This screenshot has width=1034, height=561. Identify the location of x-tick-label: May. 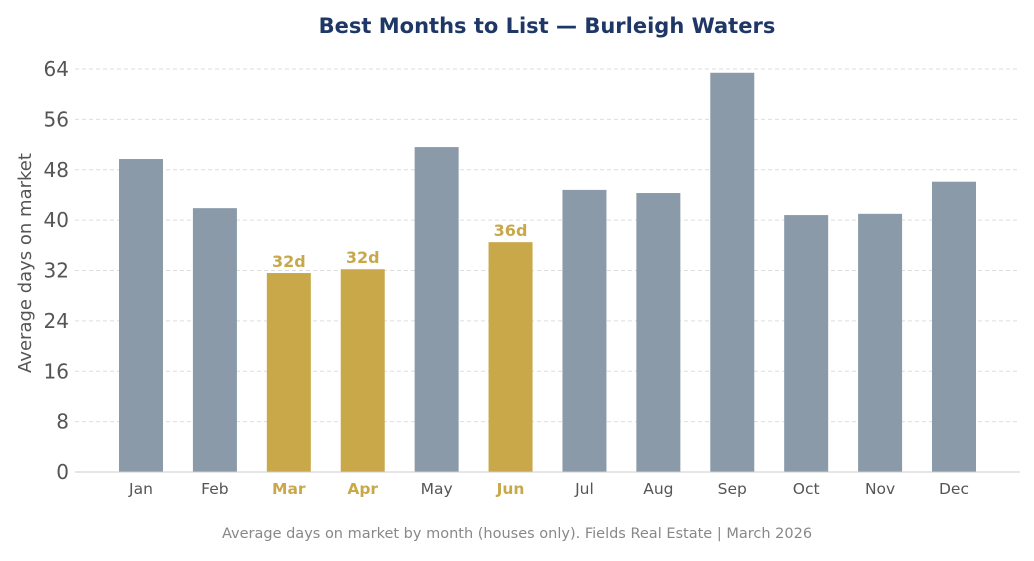
(437, 489).